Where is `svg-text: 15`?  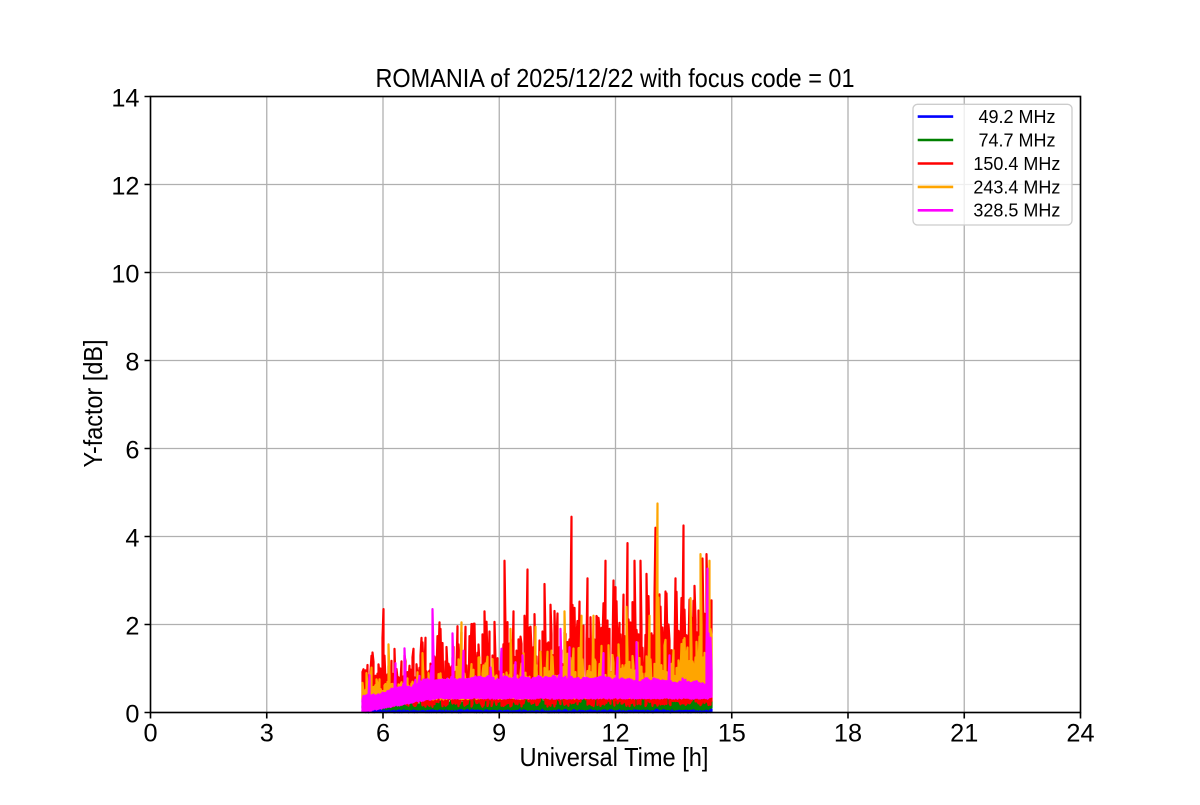 svg-text: 15 is located at coordinates (732, 733).